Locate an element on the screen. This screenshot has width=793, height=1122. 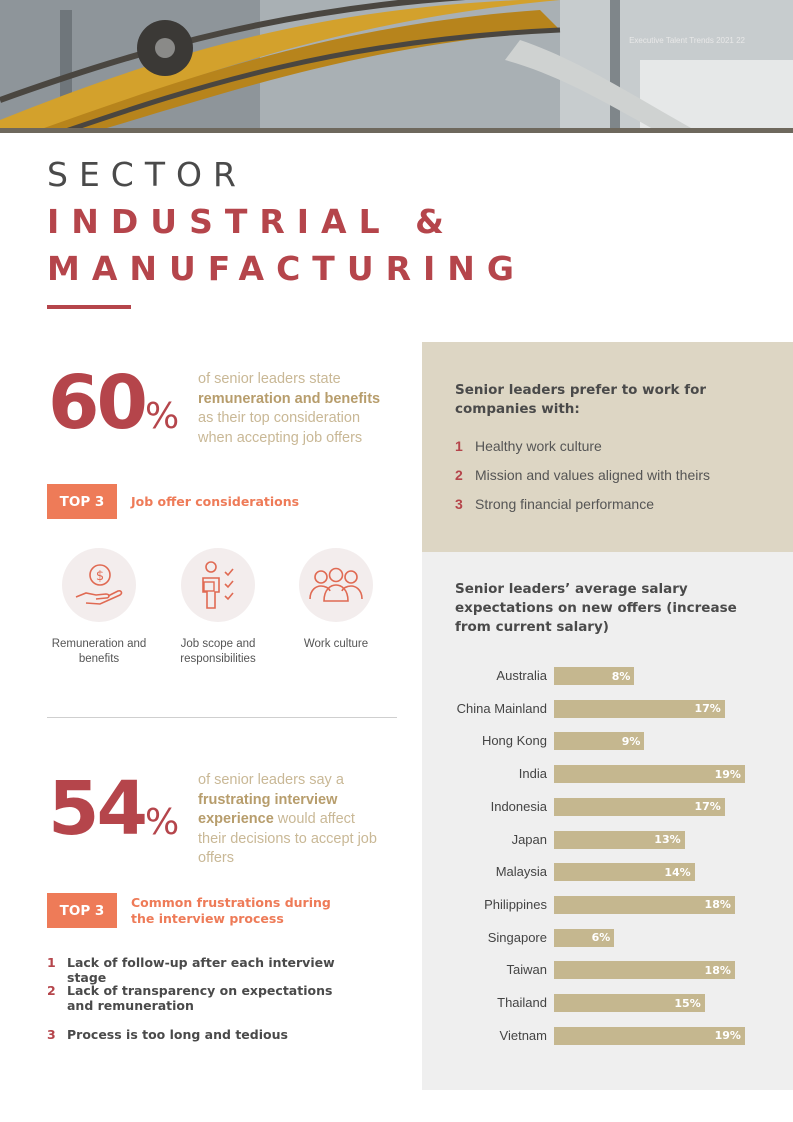
person-checklist-icon is located at coordinates (218, 585).